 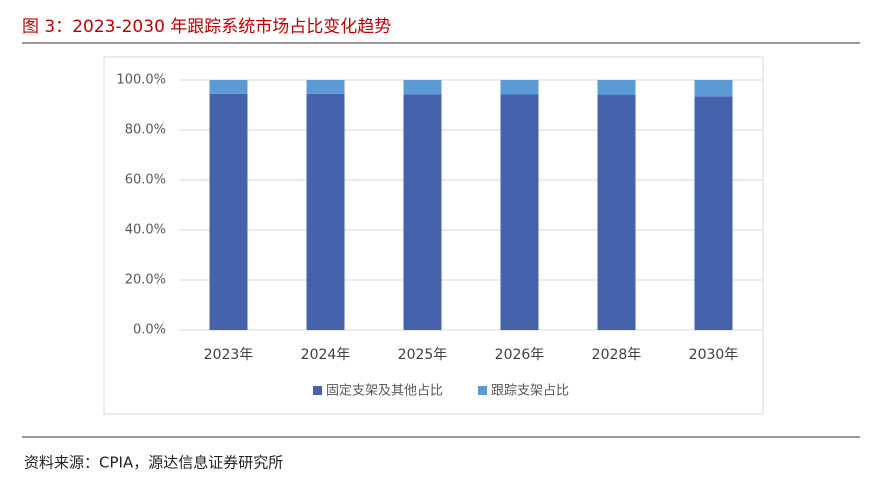 I want to click on legend-label: 跟踪支架占比, so click(x=530, y=391).